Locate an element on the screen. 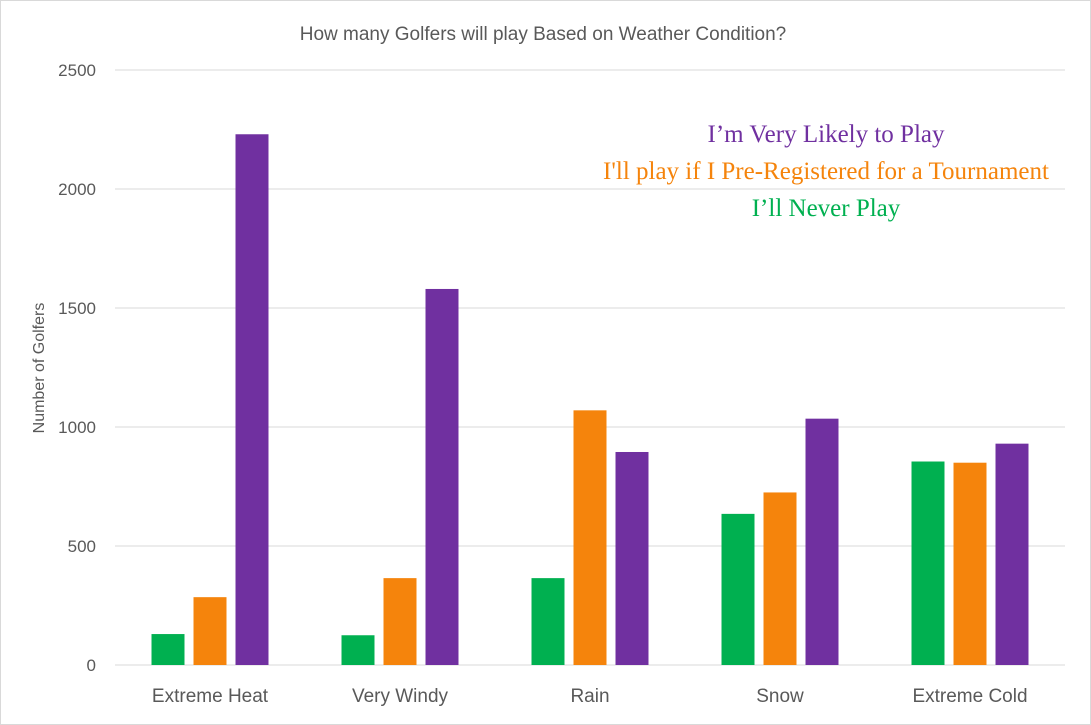  y-axis-ticks: 0 500 1000 1500 2000 2500 is located at coordinates (77, 368).